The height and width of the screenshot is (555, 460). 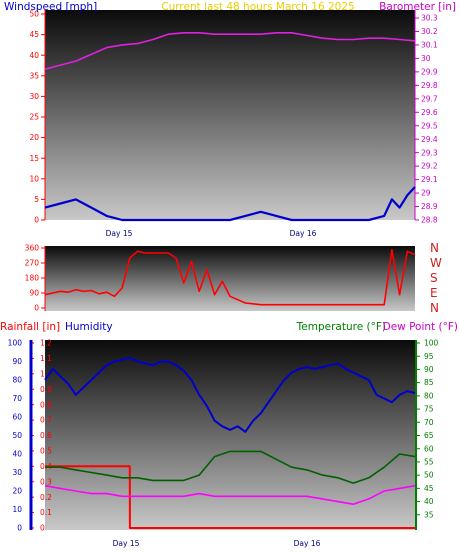 What do you see at coordinates (427, 434) in the screenshot?
I see `temperature-axis: 35 40 45 50 55 60 65 70 75 80 85 90 95 100` at bounding box center [427, 434].